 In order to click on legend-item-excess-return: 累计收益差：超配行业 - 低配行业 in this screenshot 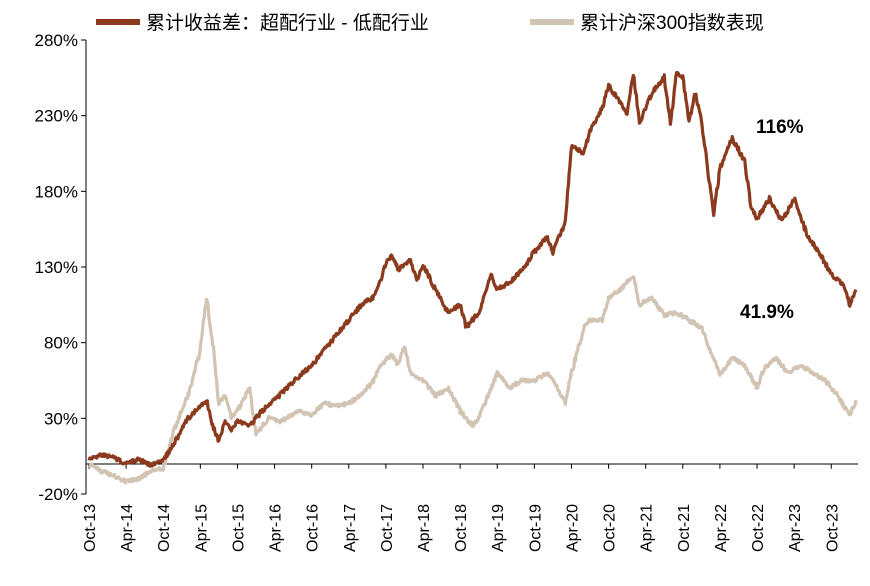, I will do `click(262, 23)`.